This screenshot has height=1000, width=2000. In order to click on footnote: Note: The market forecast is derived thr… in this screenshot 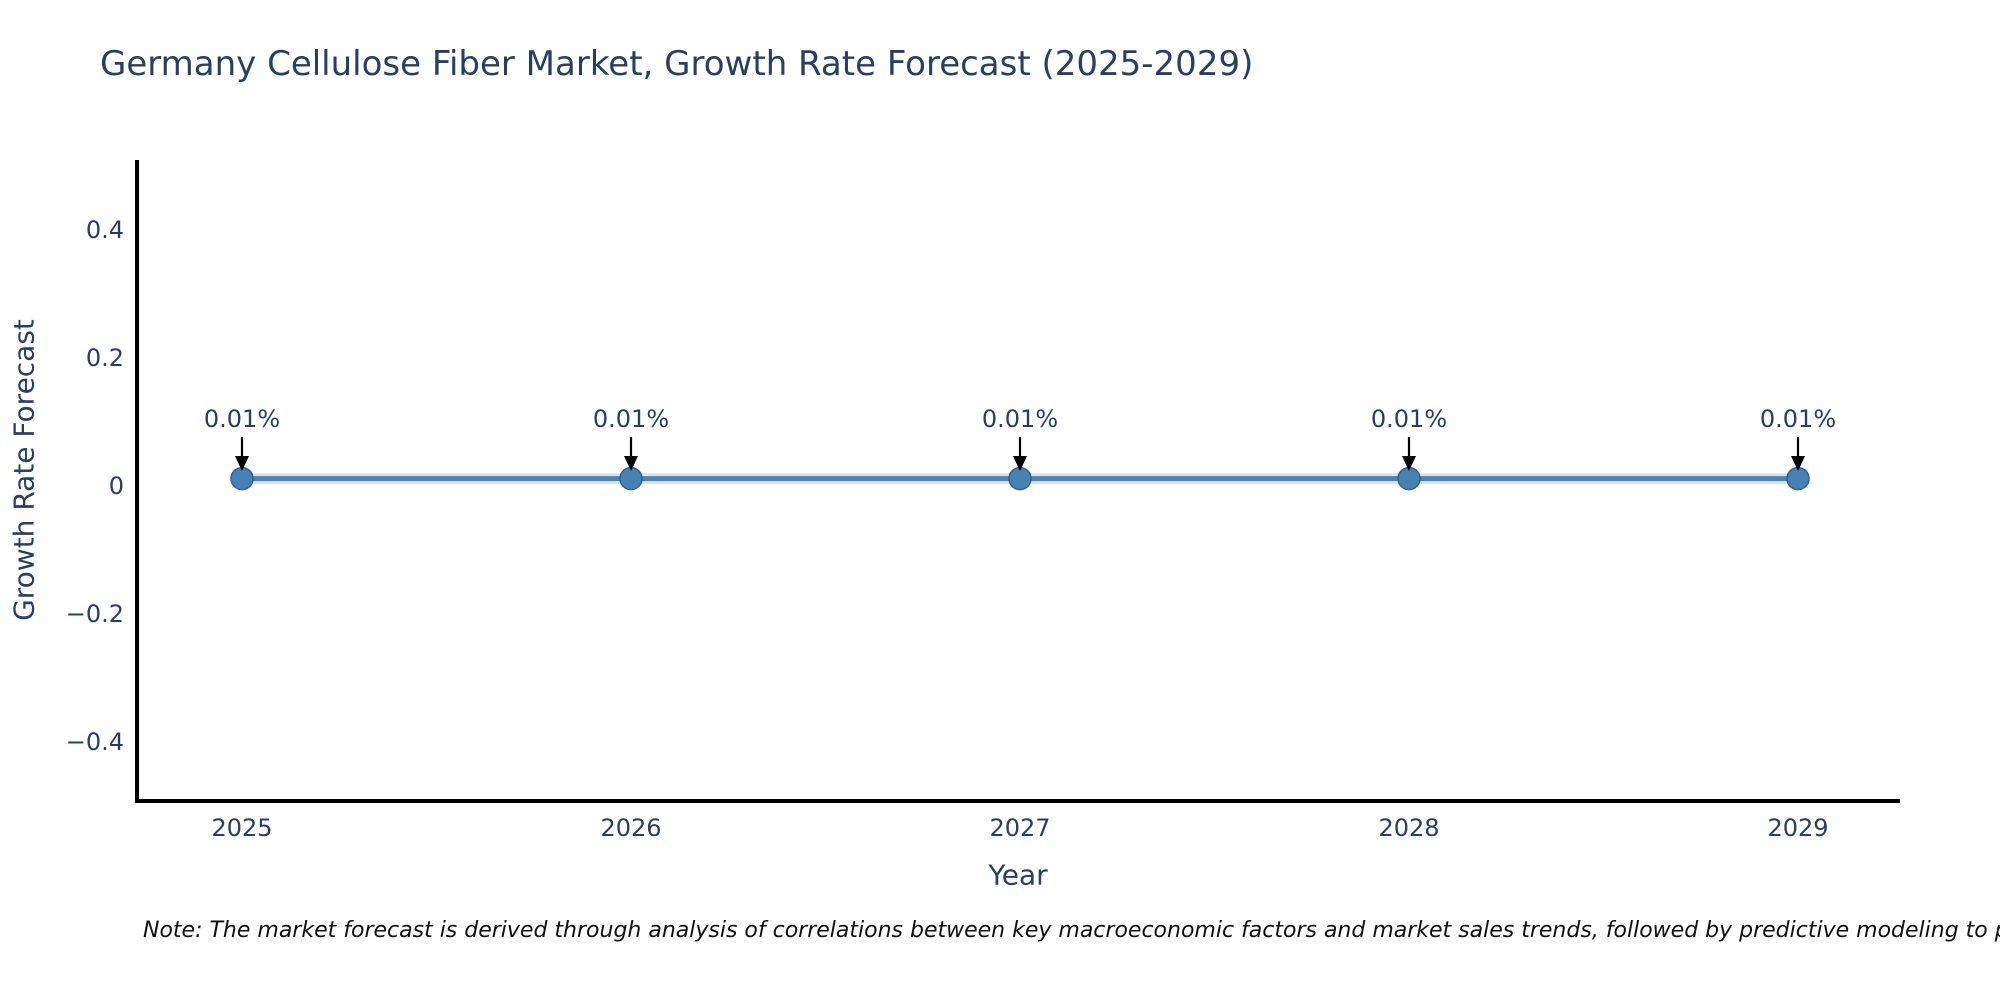, I will do `click(1071, 930)`.